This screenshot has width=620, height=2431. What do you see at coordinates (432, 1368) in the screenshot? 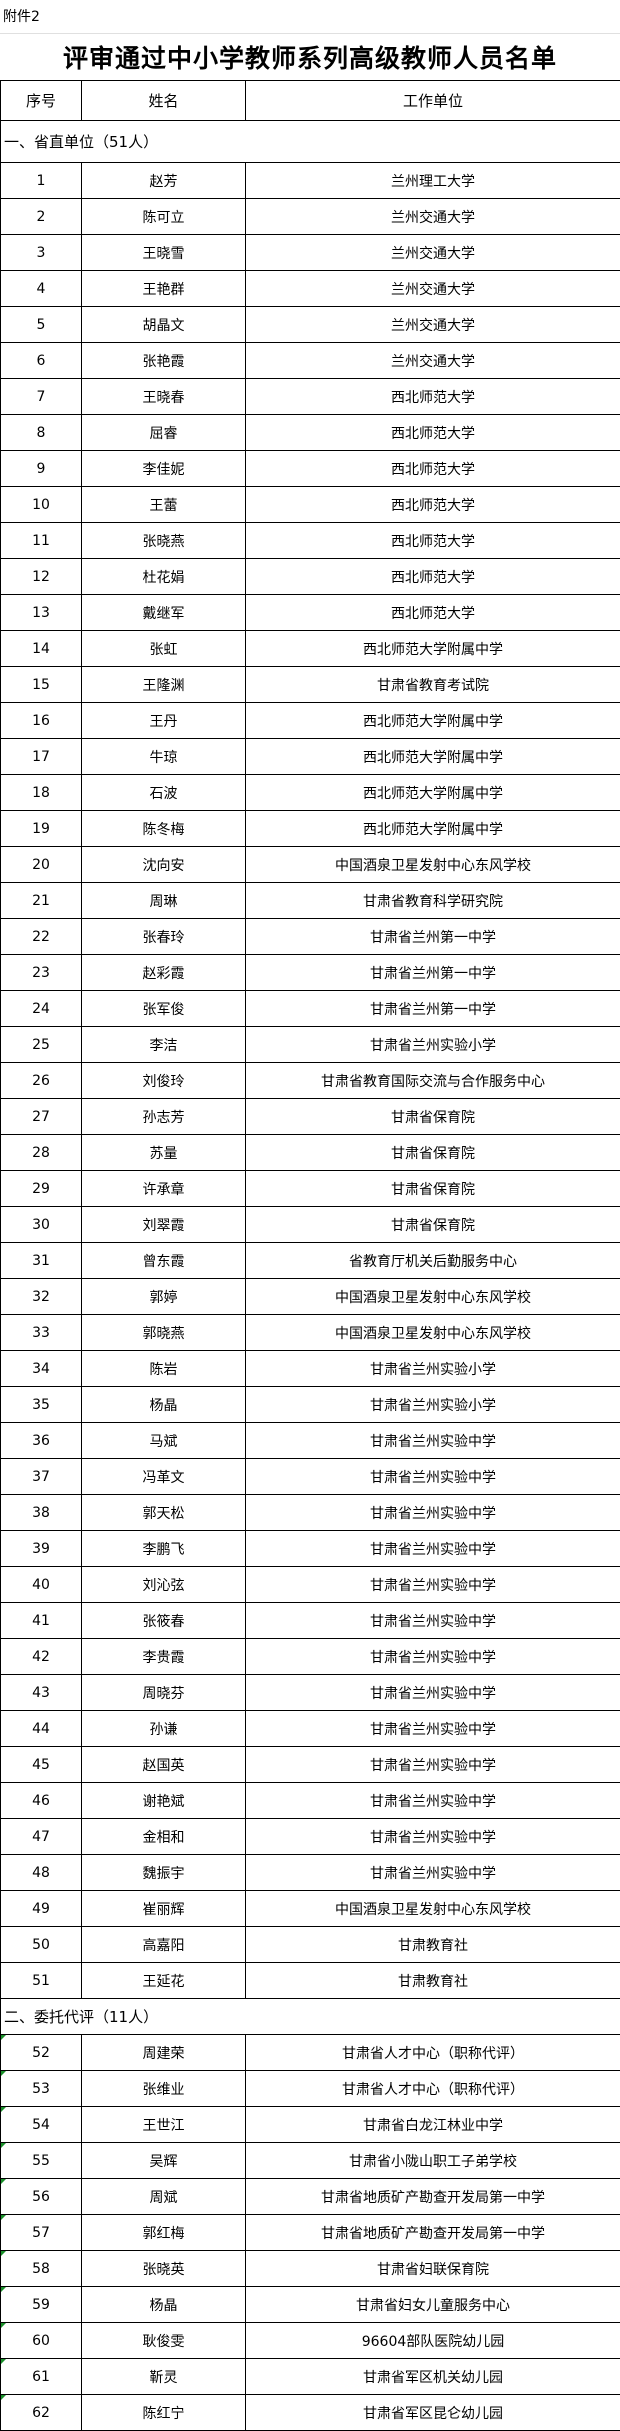
I see `row-workplace: 甘肃省兰州实验小学` at bounding box center [432, 1368].